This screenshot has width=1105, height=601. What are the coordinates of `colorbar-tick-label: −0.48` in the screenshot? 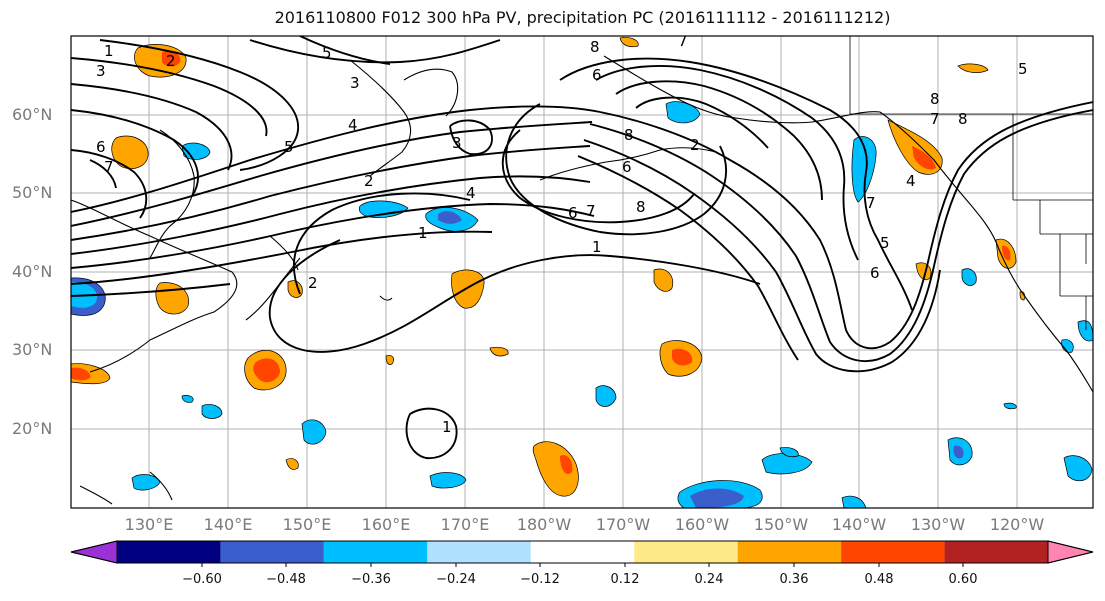 It's located at (286, 579).